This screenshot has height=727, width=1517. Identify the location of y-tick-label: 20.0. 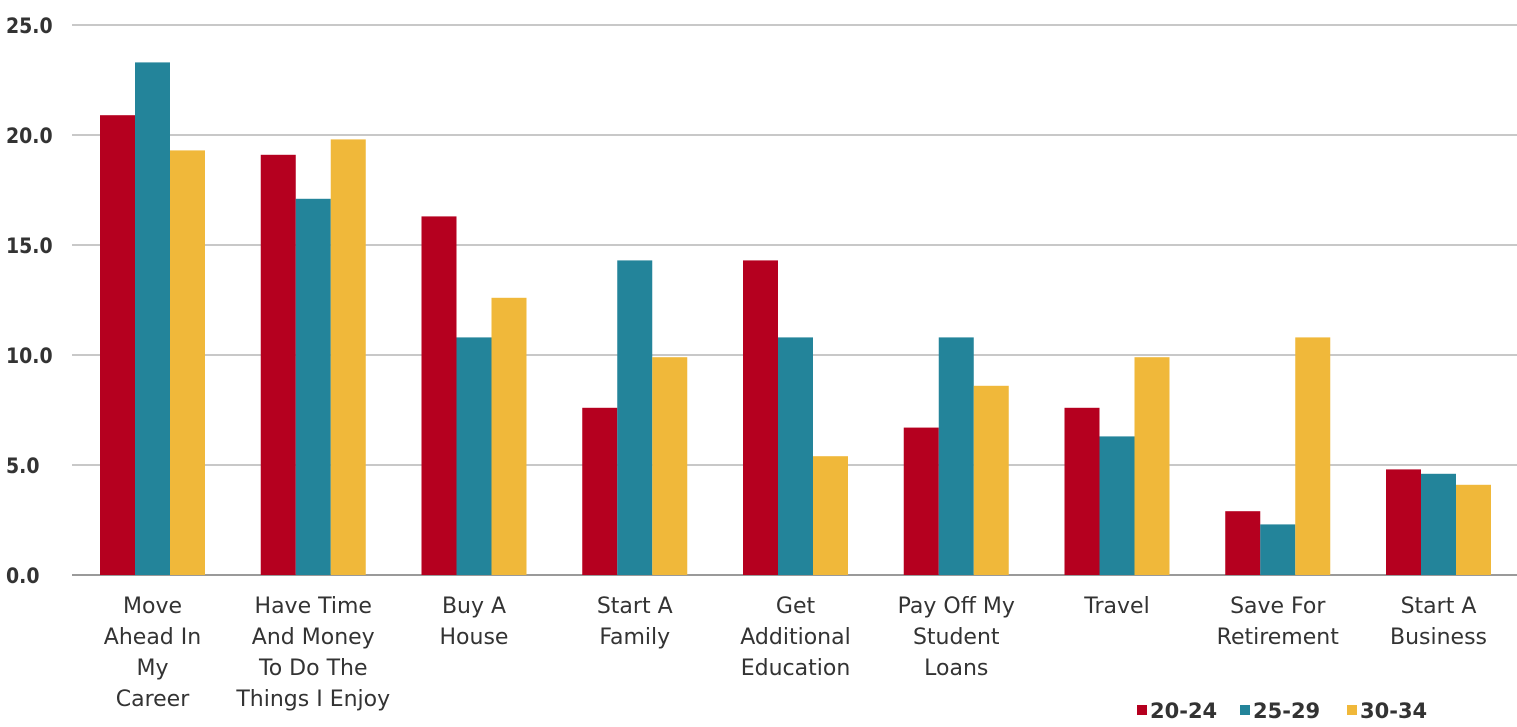
(29, 136).